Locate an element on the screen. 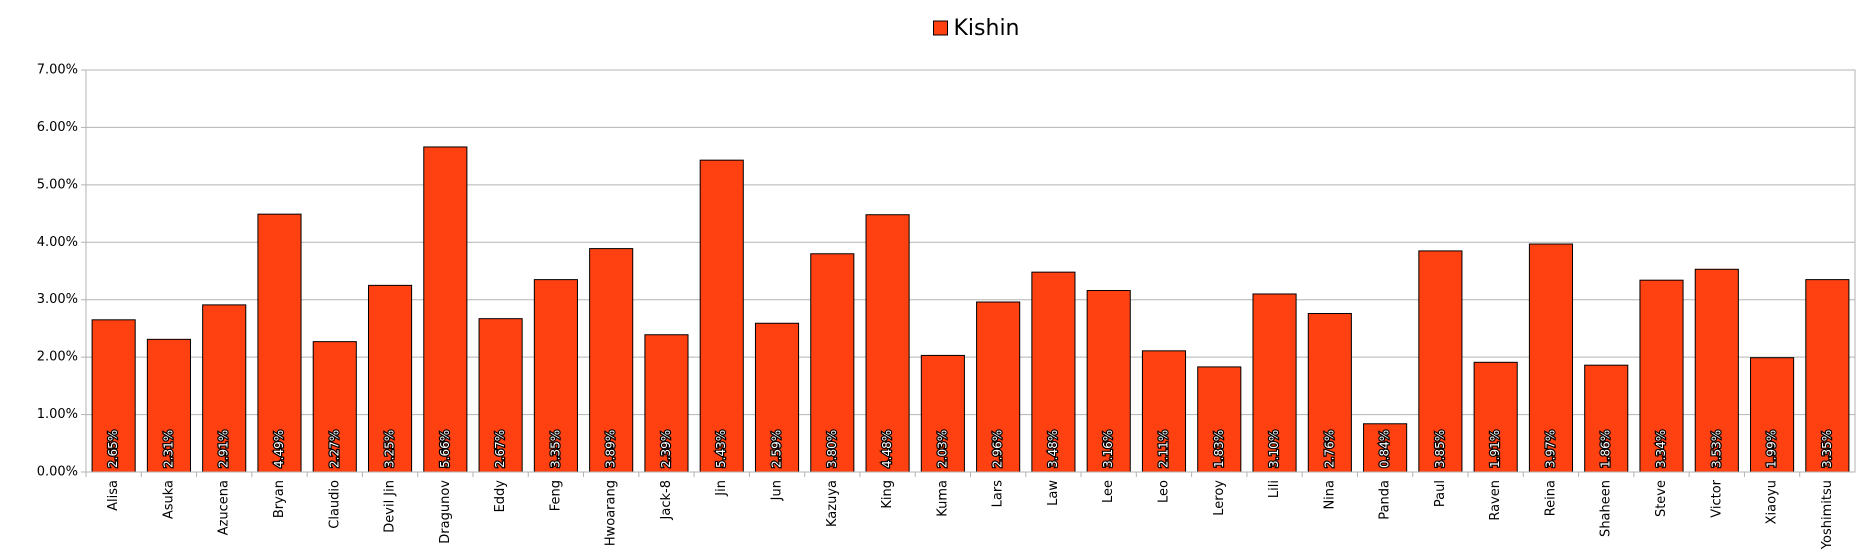  data-label: 3.80% is located at coordinates (832, 449).